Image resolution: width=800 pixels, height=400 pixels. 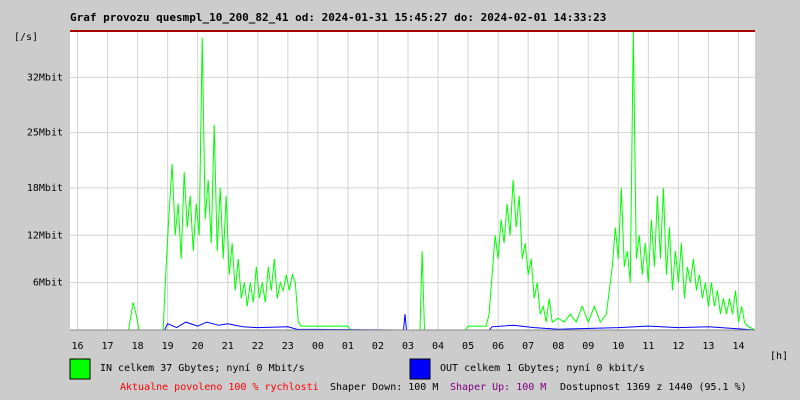 I want to click on footer-text: Shaper Down: 100 M, so click(x=384, y=387).